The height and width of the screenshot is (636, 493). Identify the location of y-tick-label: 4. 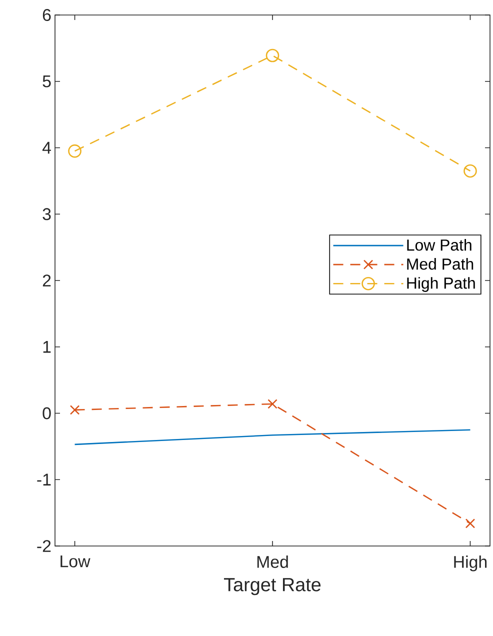
(46, 148).